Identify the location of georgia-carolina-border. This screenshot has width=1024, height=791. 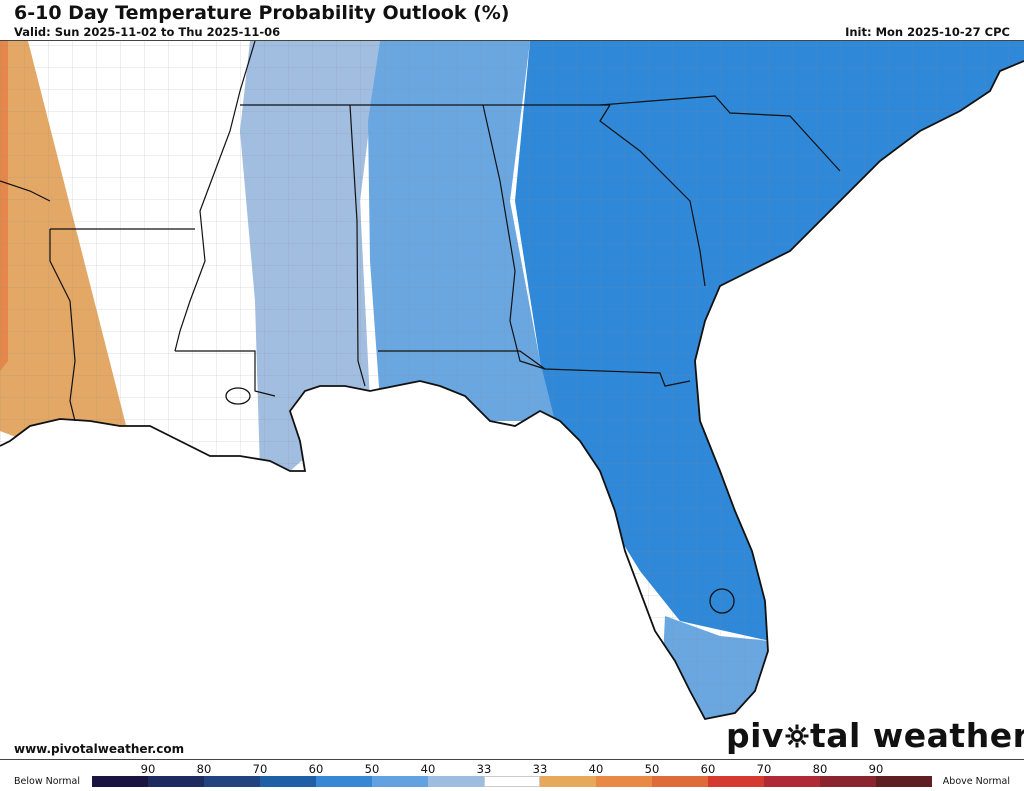
(652, 195).